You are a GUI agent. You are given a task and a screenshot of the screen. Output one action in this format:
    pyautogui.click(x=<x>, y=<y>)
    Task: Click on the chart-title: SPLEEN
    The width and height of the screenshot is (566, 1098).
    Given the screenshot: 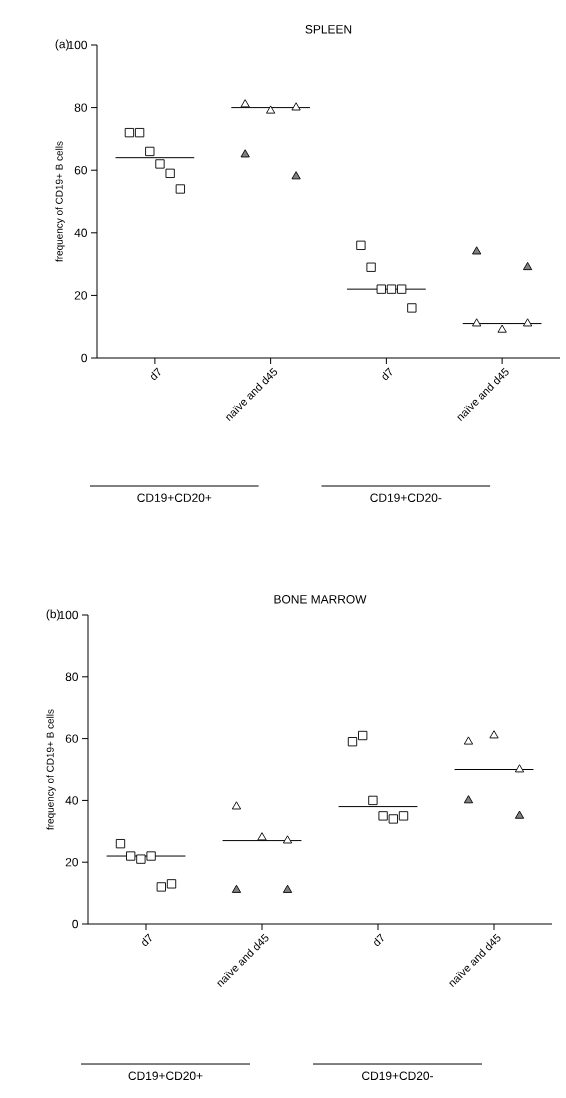 What is the action you would take?
    pyautogui.click(x=328, y=29)
    